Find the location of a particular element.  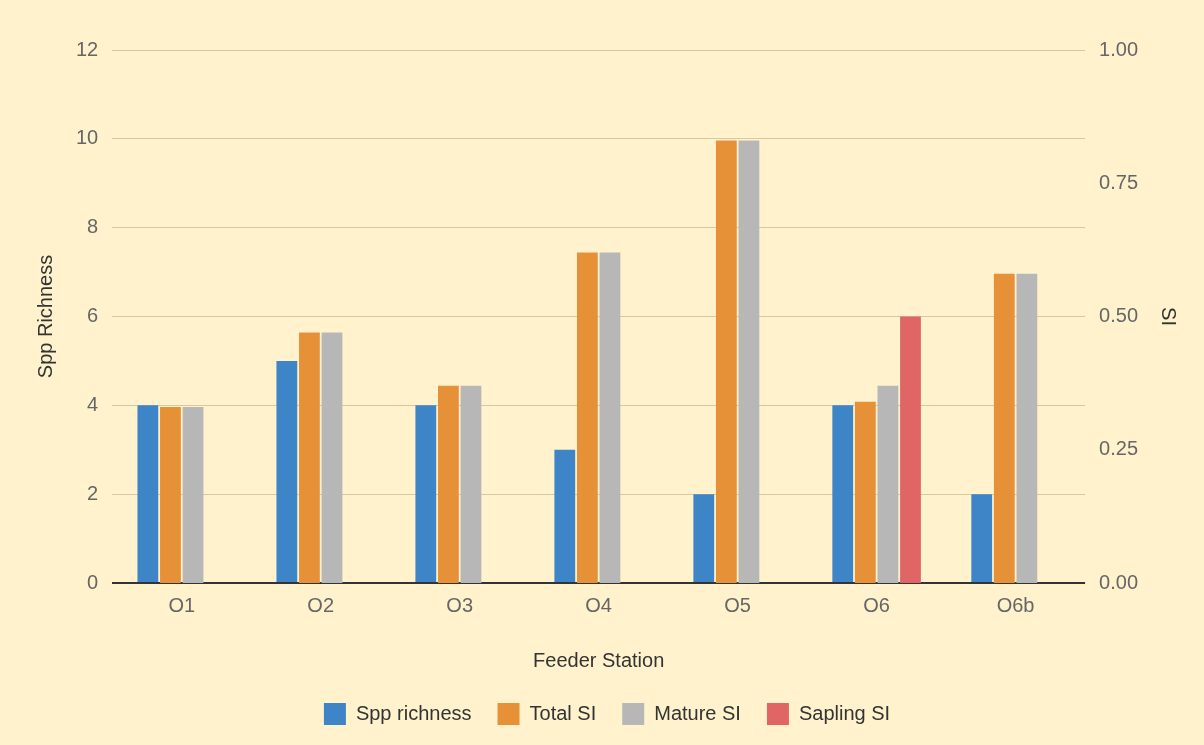

y-axis-title: Spp Richness is located at coordinates (44, 316).